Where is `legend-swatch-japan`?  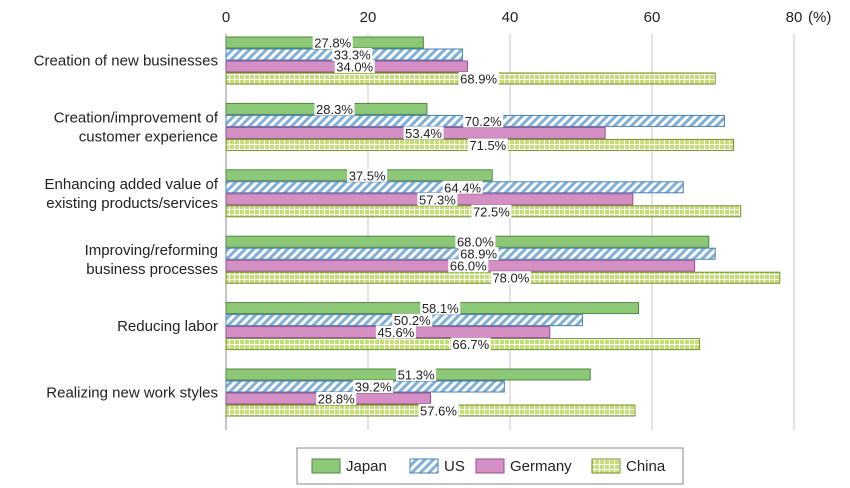 legend-swatch-japan is located at coordinates (326, 466).